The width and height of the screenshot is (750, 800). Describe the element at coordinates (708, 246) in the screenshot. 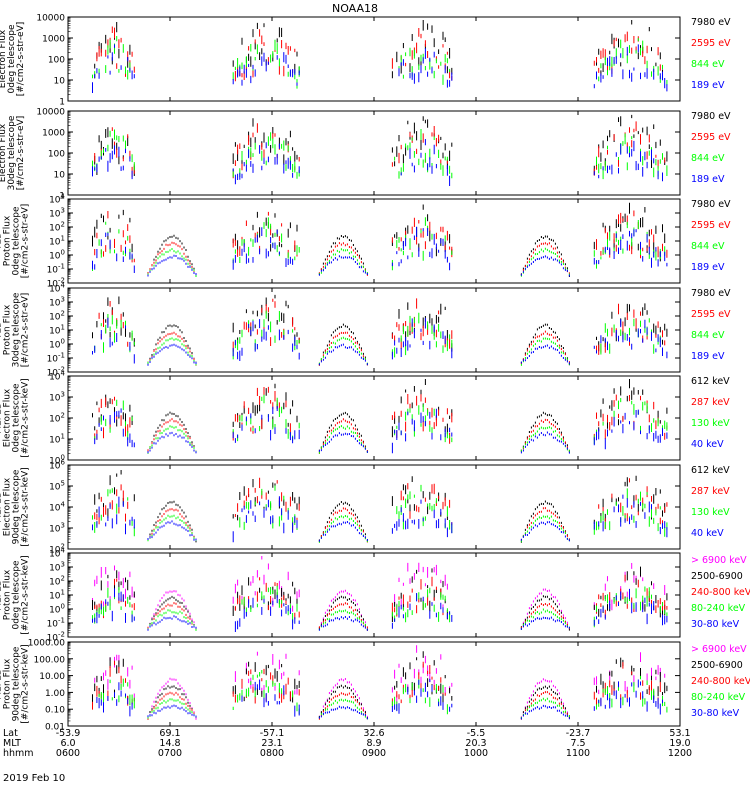

I see `legend-entry: 844 eV` at that location.